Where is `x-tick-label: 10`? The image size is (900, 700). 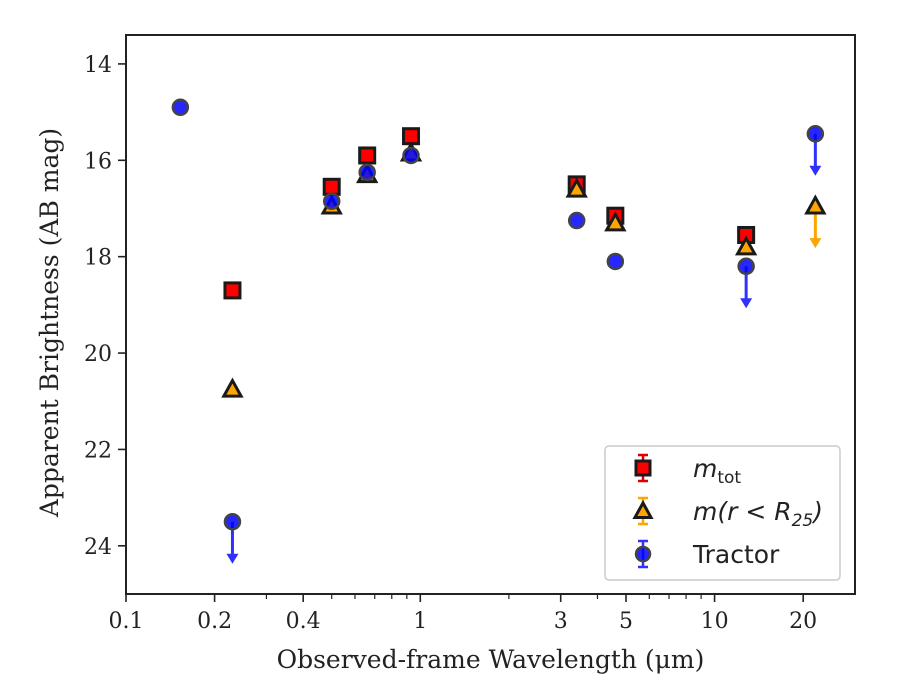 x-tick-label: 10 is located at coordinates (715, 621).